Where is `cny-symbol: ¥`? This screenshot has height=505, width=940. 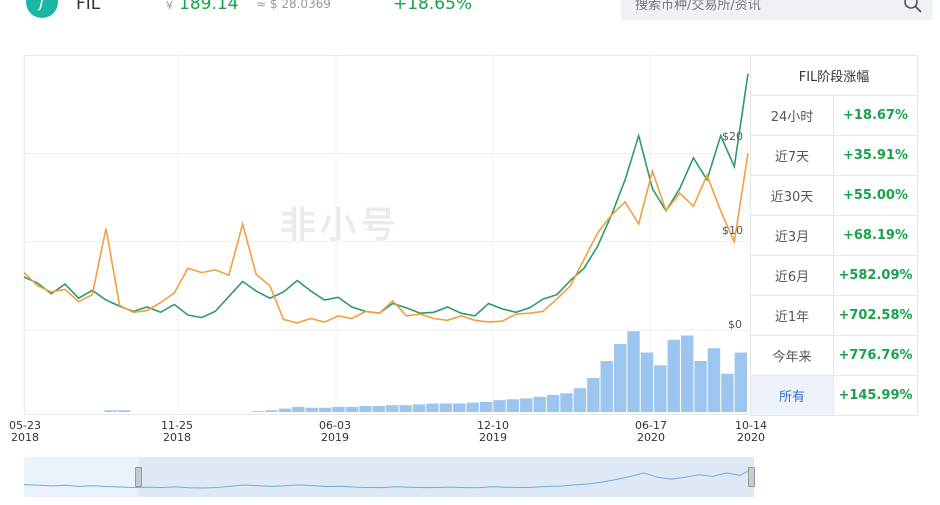
cny-symbol: ¥ is located at coordinates (169, 6).